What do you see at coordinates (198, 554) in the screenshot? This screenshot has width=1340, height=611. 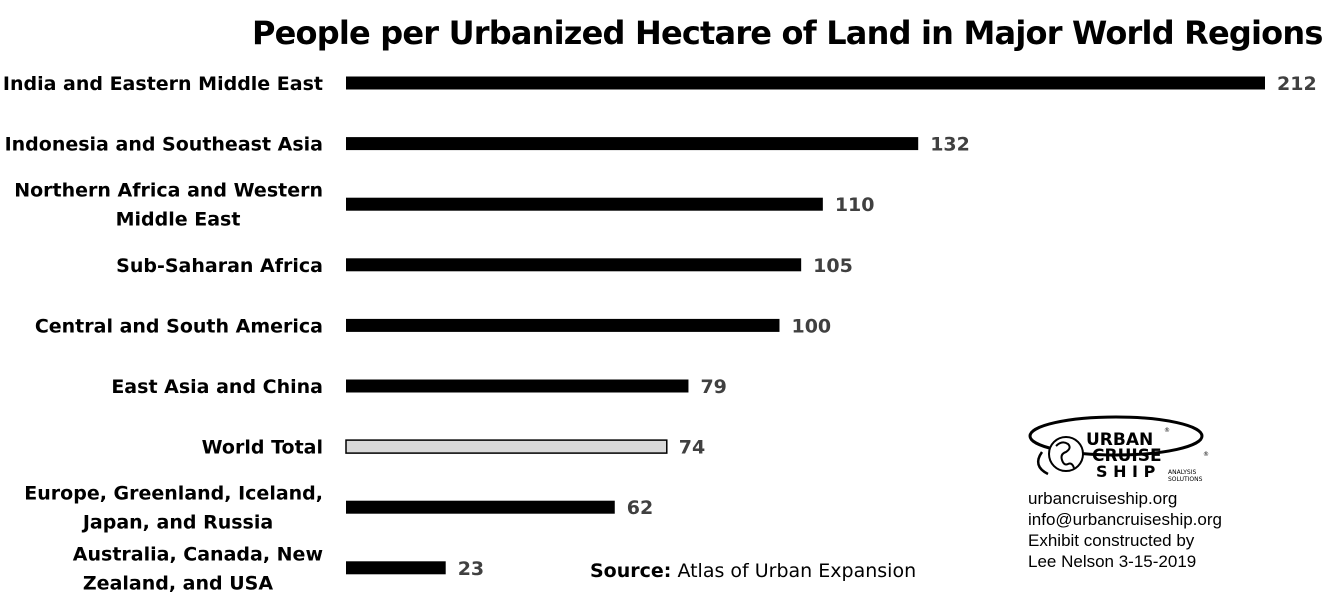 I see `category-label-8-line-0: Australia, Canada, New` at bounding box center [198, 554].